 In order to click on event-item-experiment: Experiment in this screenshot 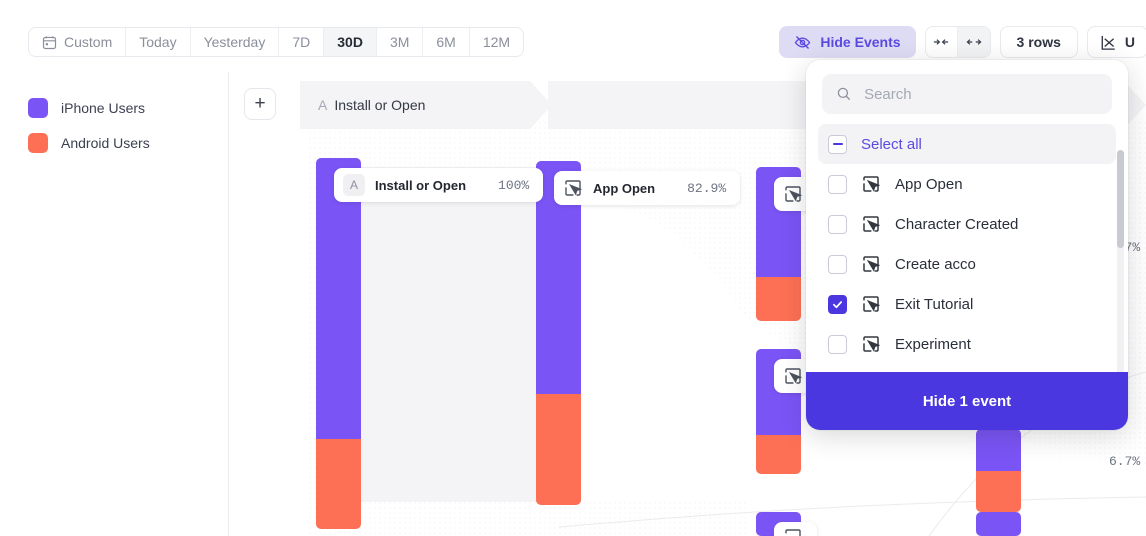, I will do `click(967, 344)`.